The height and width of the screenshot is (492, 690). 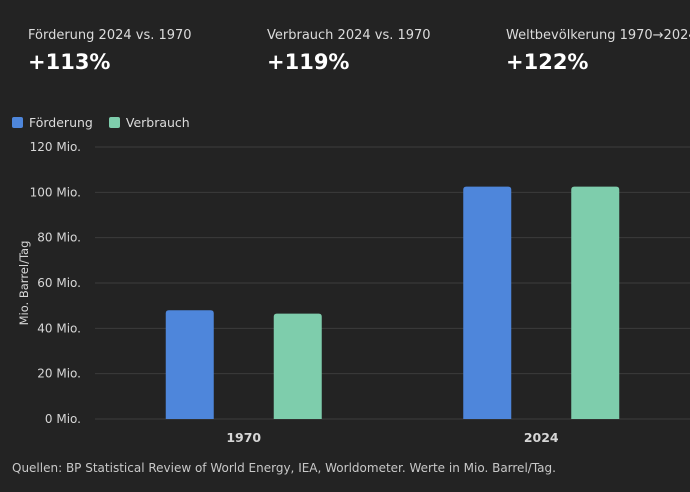 I want to click on chart-legend: Förderung Verbrauch, so click(x=109, y=122).